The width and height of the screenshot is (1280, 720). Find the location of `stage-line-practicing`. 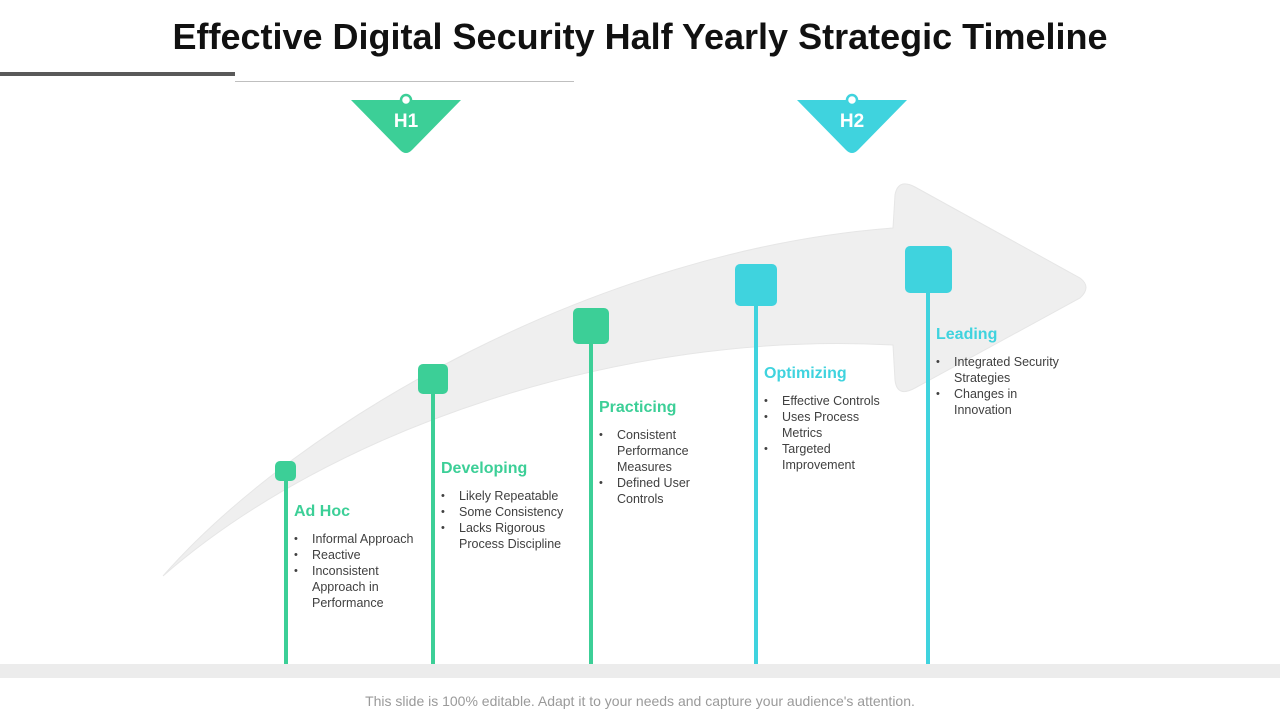

stage-line-practicing is located at coordinates (591, 504).